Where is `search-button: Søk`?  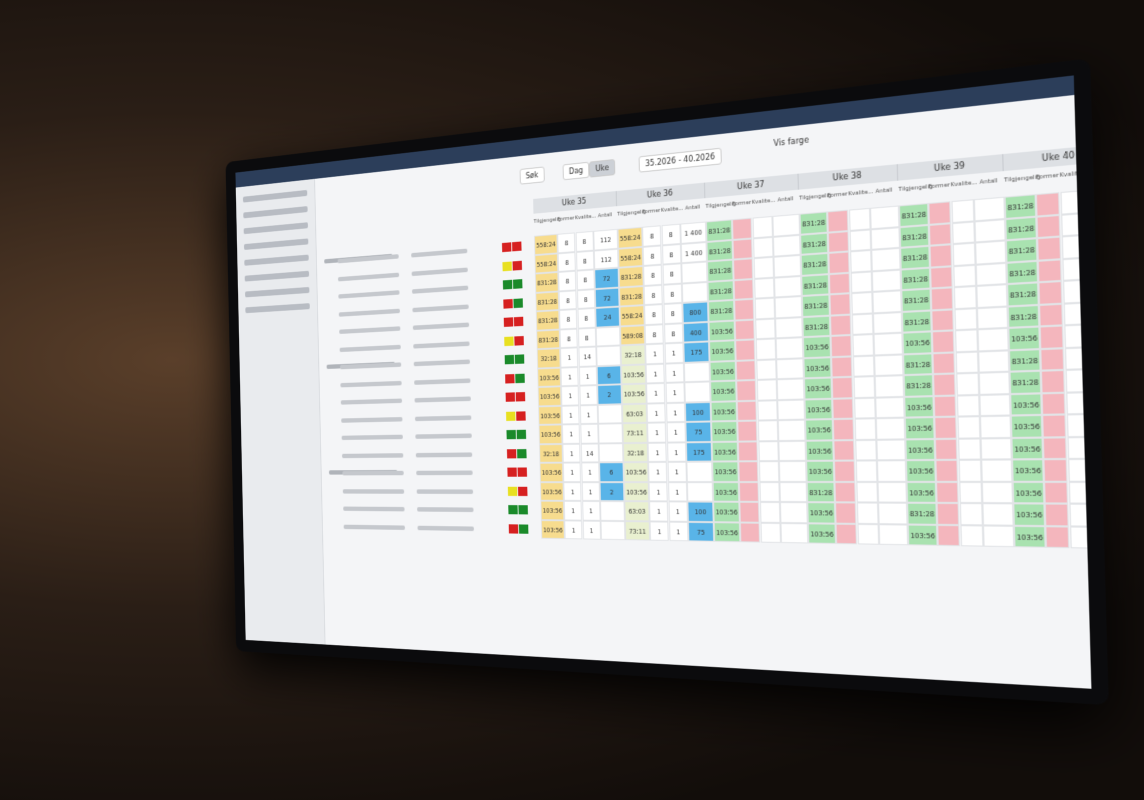 search-button: Søk is located at coordinates (532, 175).